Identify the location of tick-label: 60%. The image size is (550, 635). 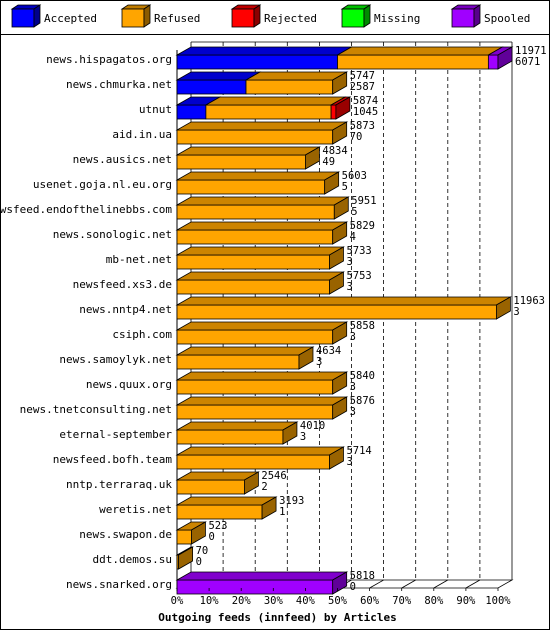
(370, 601).